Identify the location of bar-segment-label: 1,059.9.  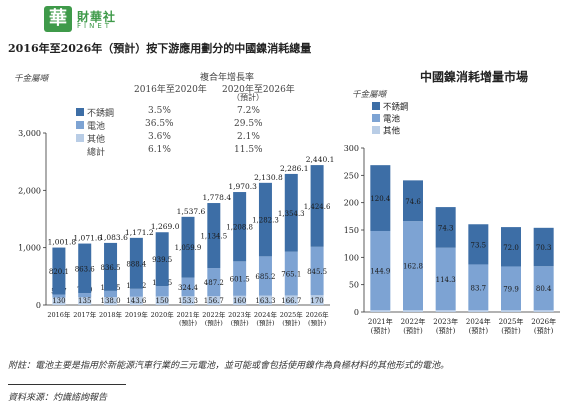
(188, 248).